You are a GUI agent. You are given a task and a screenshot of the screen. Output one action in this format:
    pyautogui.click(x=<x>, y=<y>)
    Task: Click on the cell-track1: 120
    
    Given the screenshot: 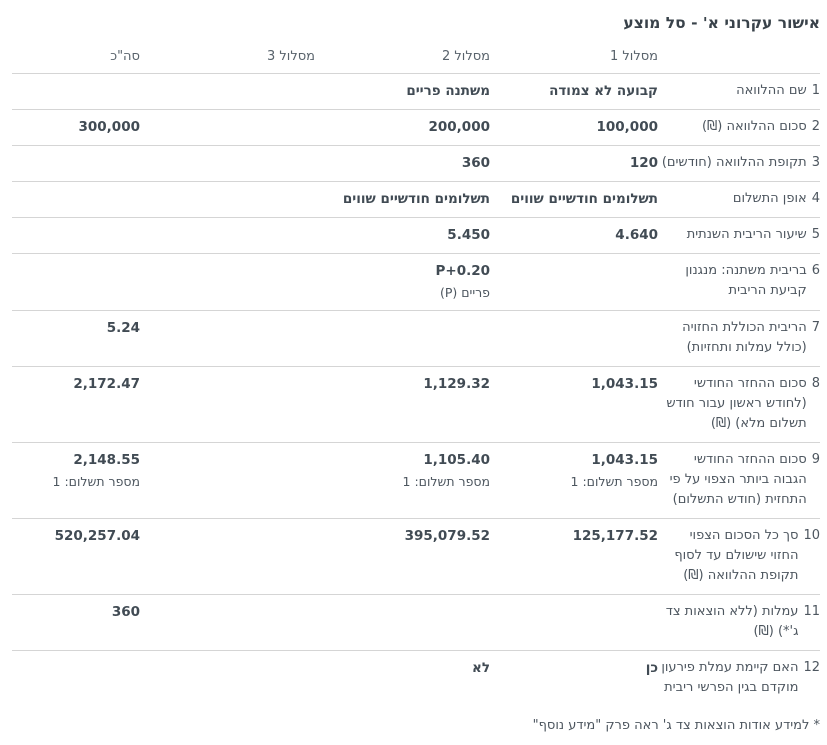 What is the action you would take?
    pyautogui.click(x=574, y=163)
    